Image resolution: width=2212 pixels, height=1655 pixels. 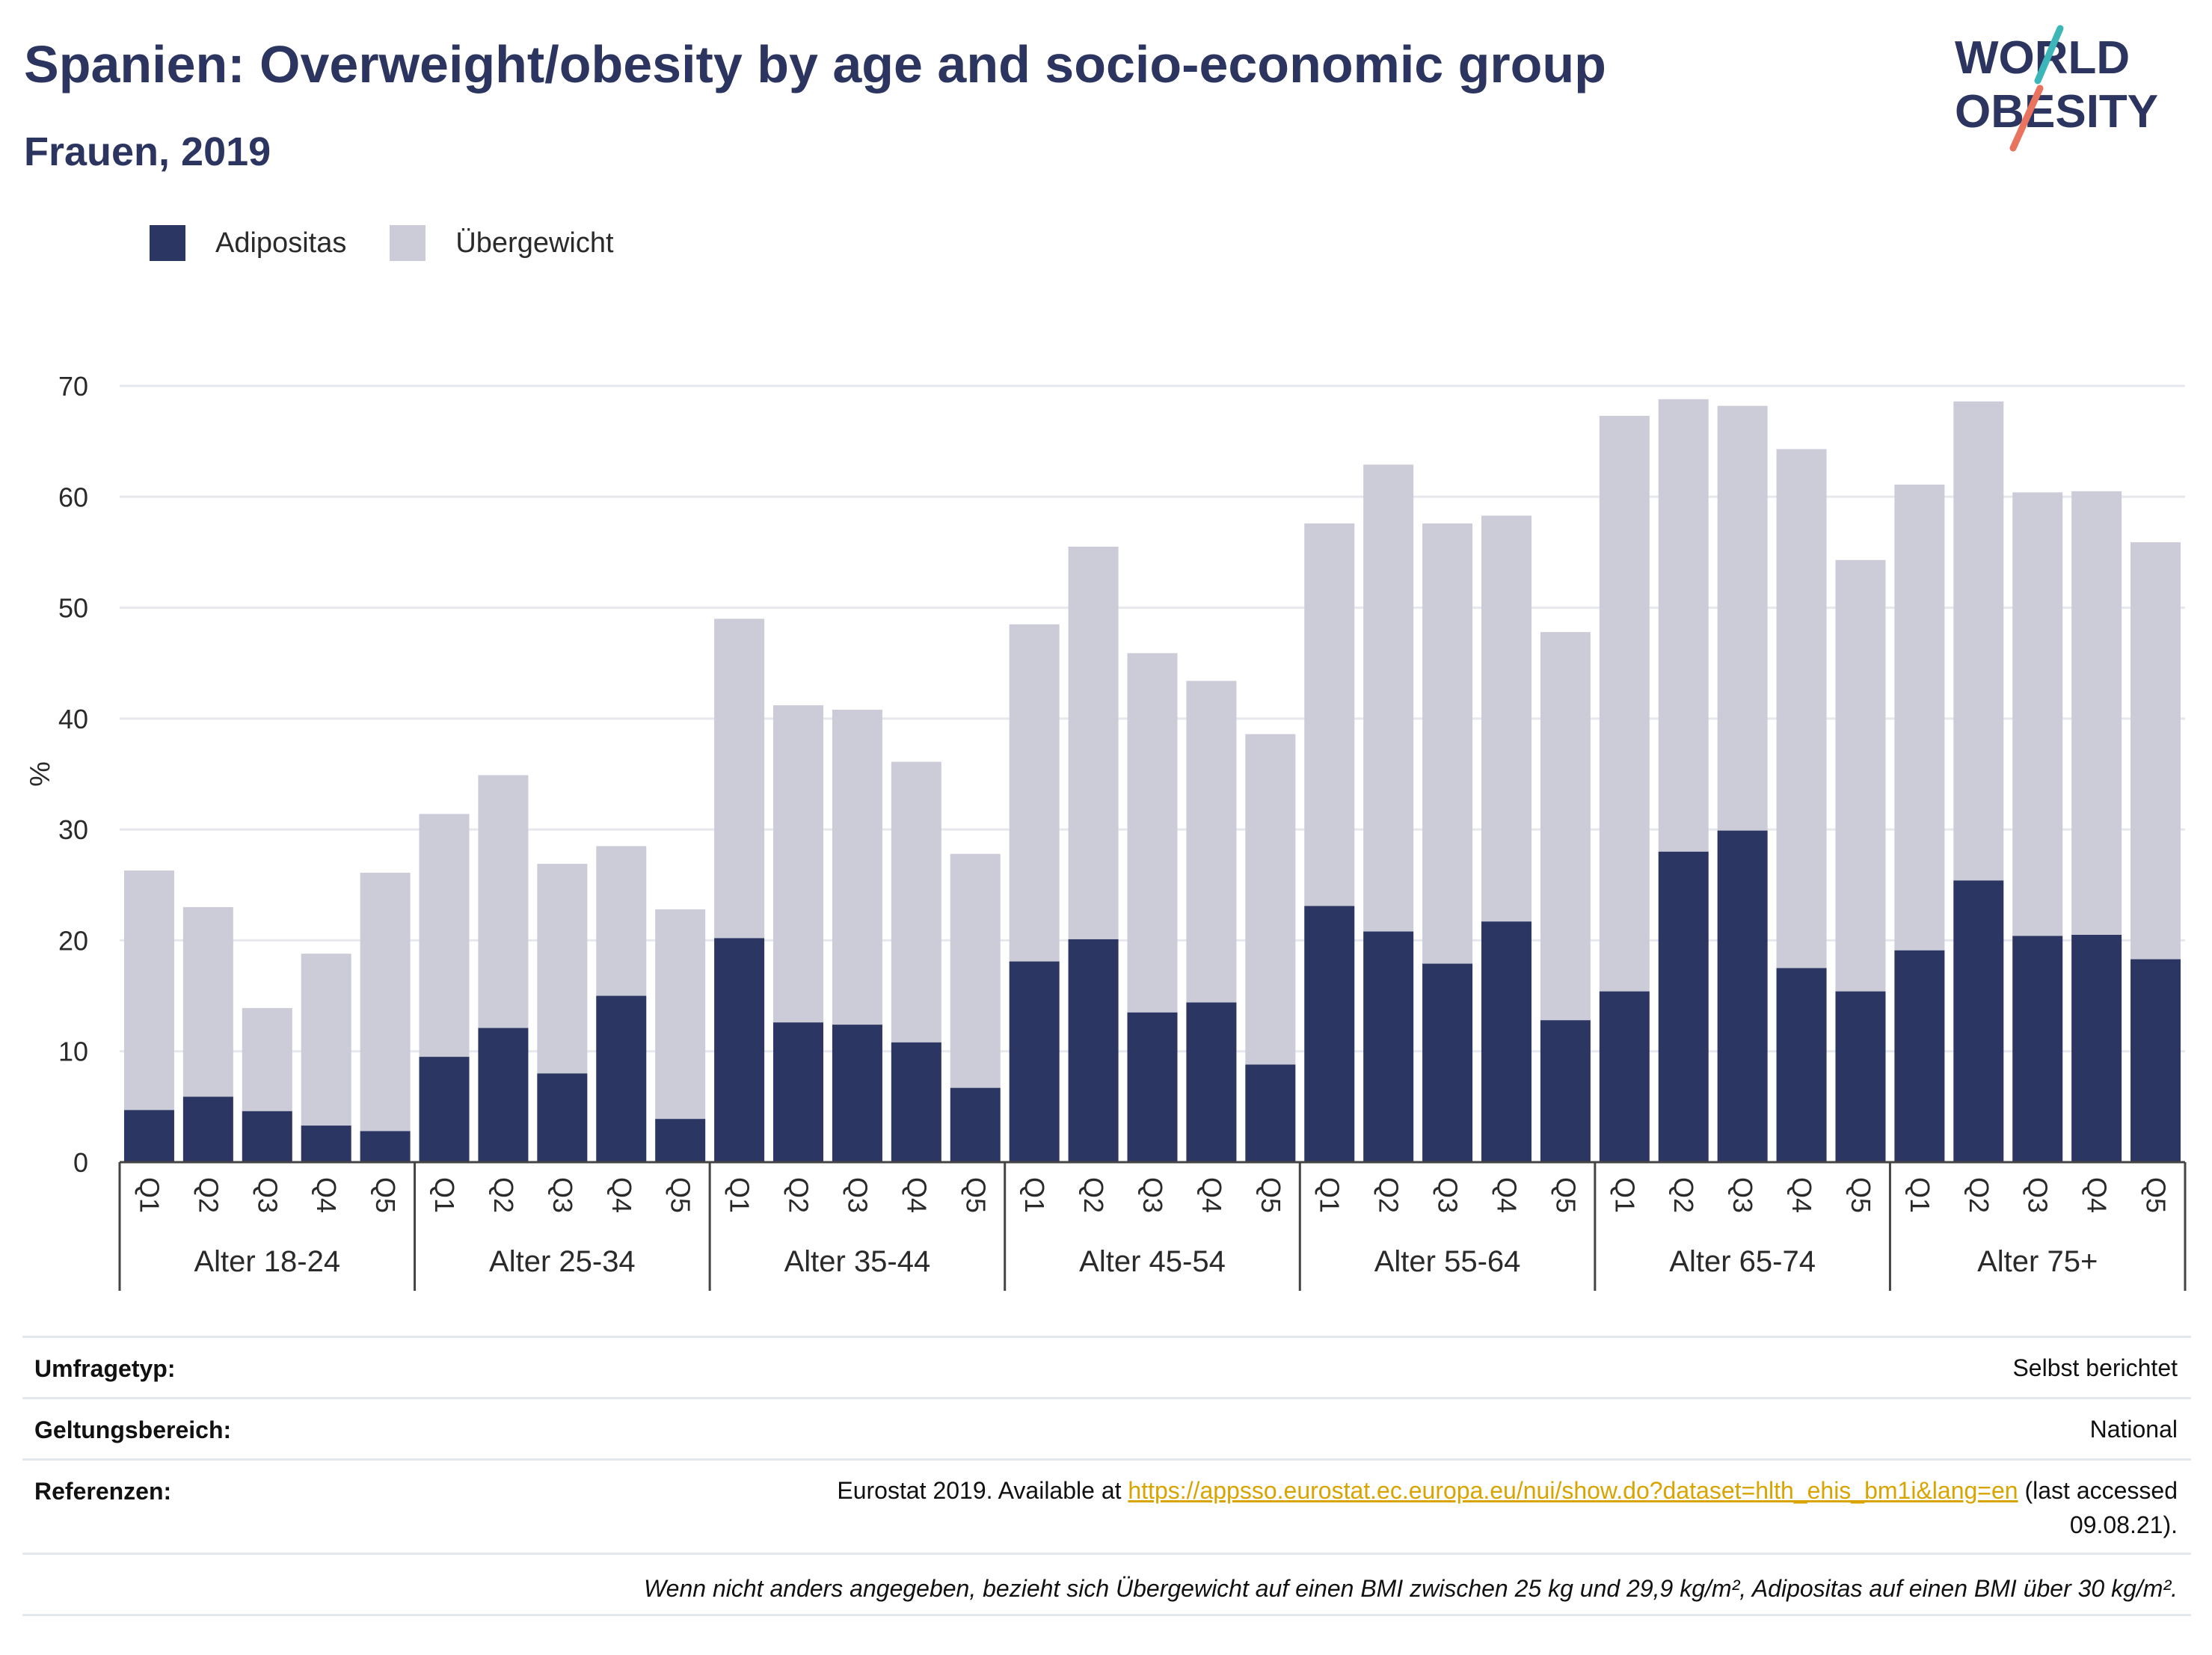 What do you see at coordinates (40, 774) in the screenshot?
I see `y-axis-label: %` at bounding box center [40, 774].